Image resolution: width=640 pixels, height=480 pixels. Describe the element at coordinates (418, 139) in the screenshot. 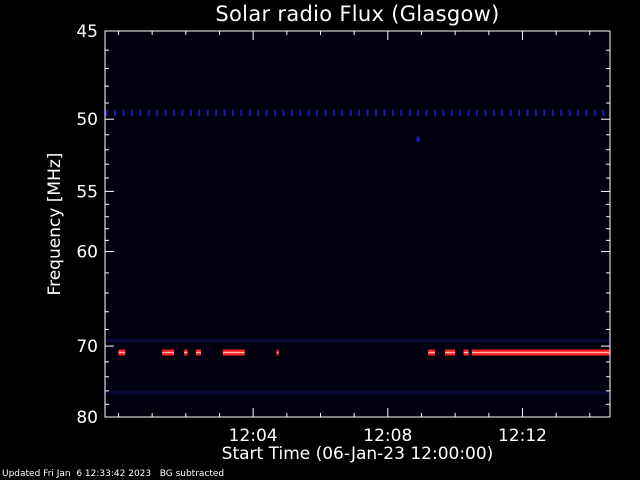

I see `emission-spot` at that location.